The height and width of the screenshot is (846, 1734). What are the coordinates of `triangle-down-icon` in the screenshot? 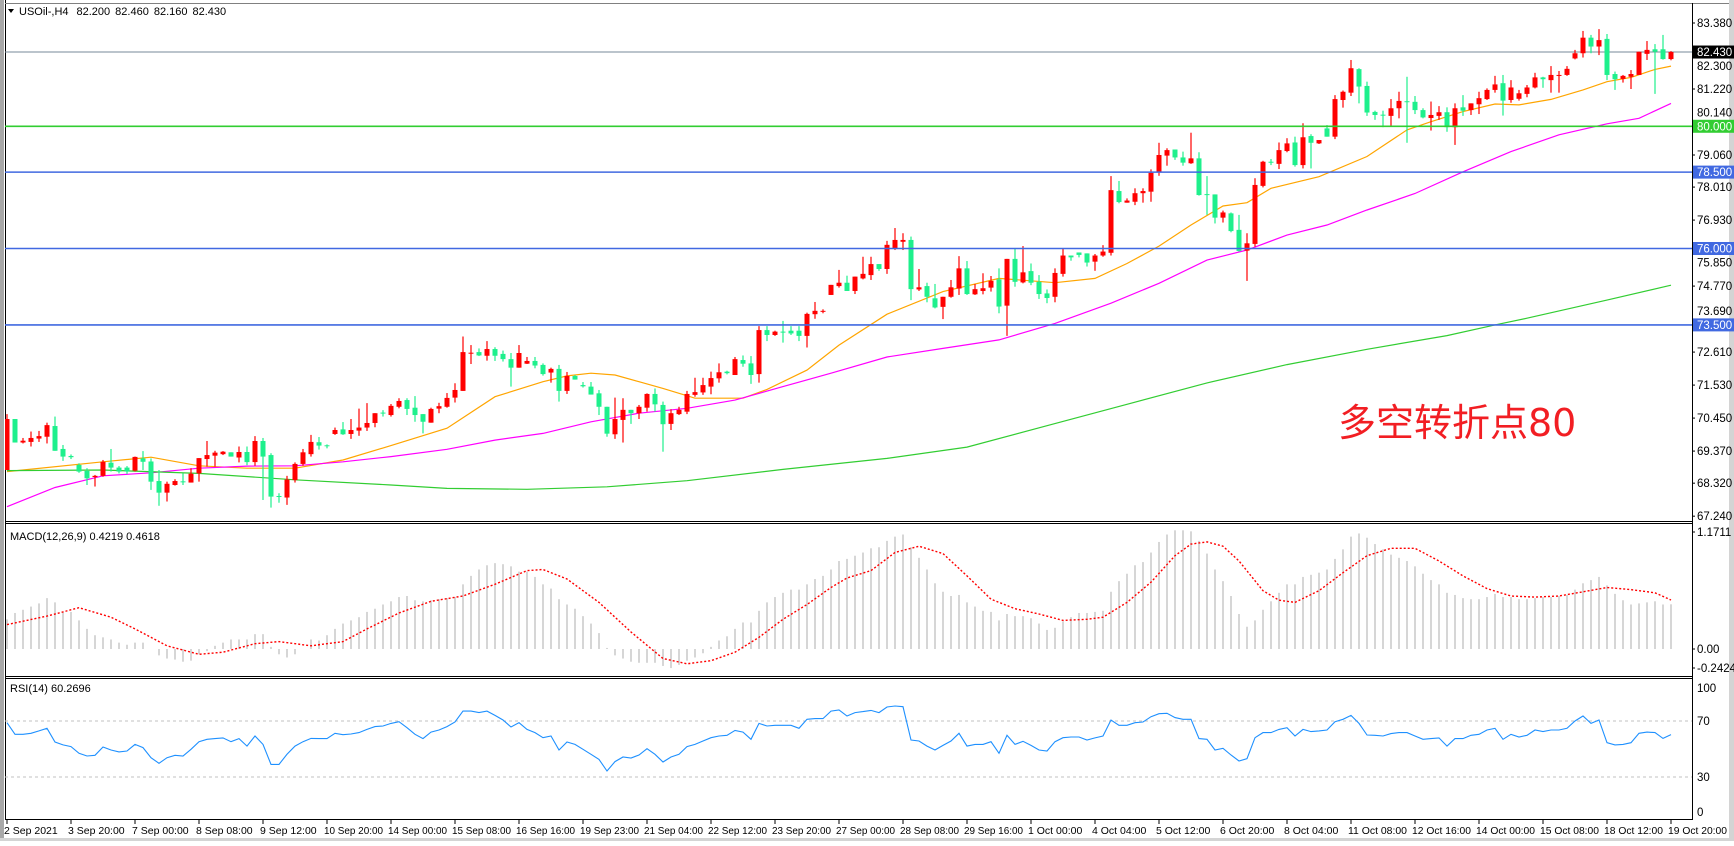 It's located at (11, 11).